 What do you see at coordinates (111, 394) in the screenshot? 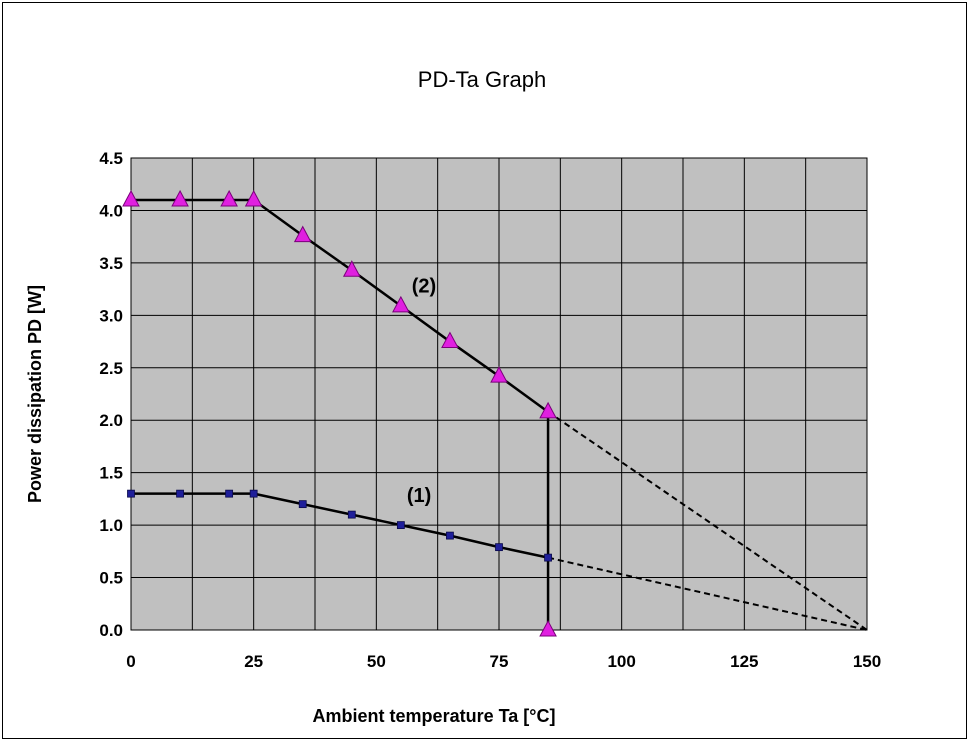
I see `y-tick-labels: 0.0 0.5 1.0 1.5 2.0 2.5 3.0 3.5 4.0 4.5` at bounding box center [111, 394].